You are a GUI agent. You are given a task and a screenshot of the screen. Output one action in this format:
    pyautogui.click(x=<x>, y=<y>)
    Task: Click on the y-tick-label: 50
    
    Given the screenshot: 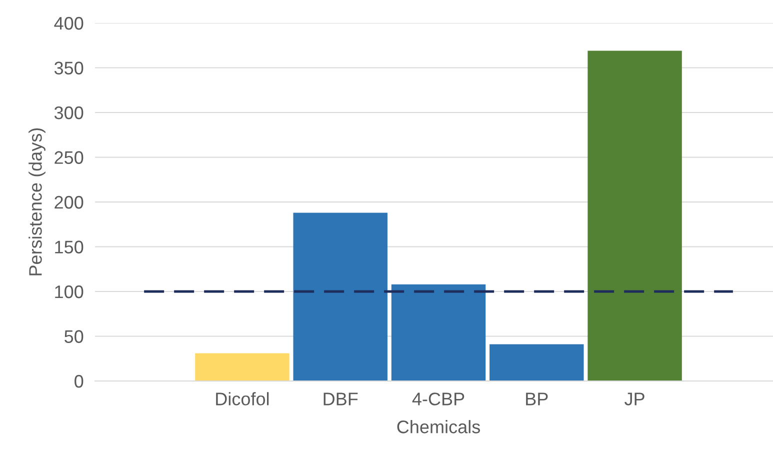 What is the action you would take?
    pyautogui.click(x=74, y=336)
    